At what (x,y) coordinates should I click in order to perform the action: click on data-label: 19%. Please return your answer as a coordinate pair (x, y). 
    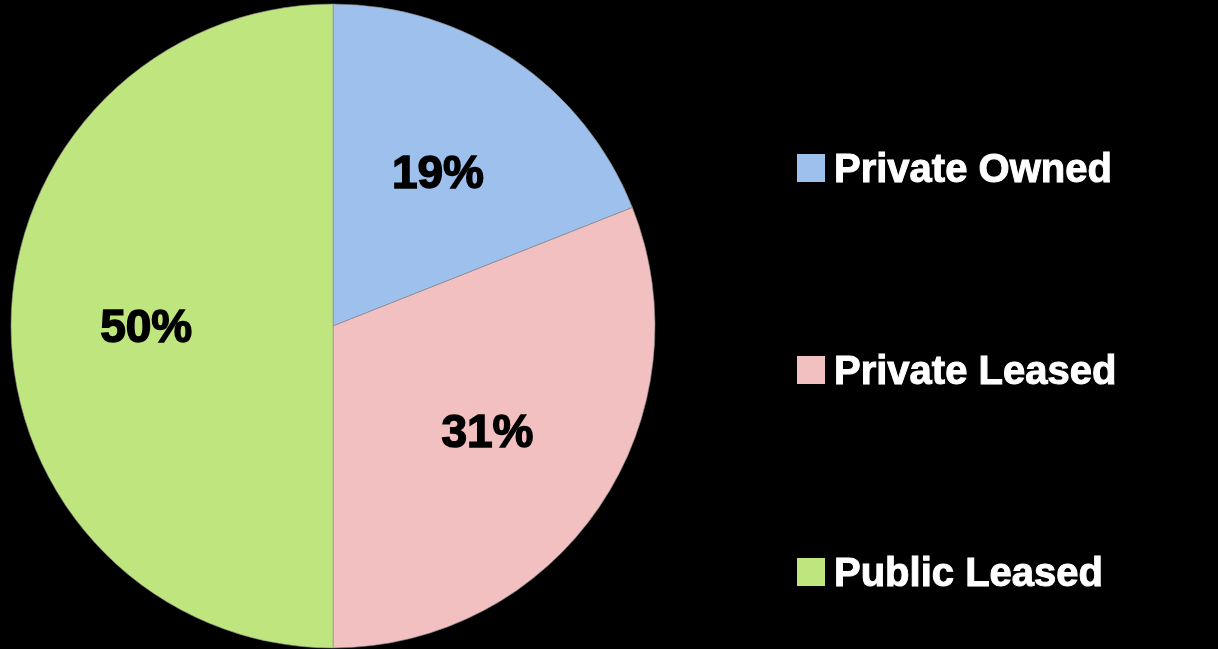
    Looking at the image, I should click on (438, 171).